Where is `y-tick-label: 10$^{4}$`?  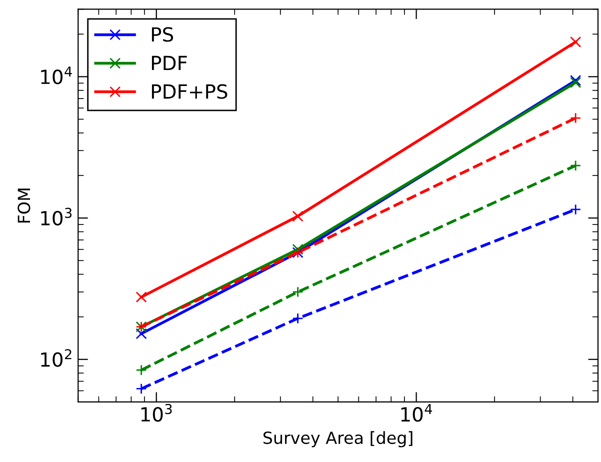
y-tick-label: 10$^{4}$ is located at coordinates (56, 75).